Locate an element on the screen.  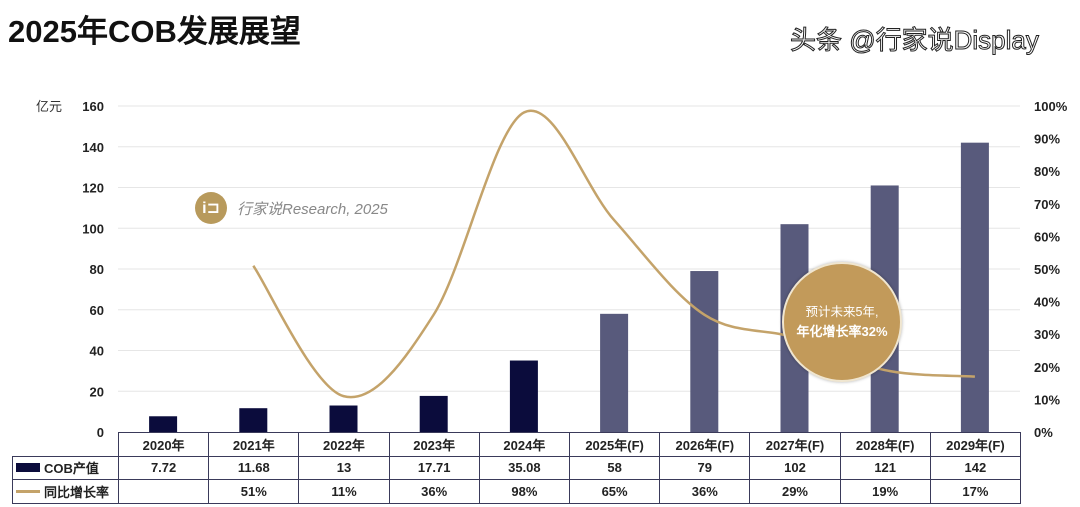
category-header-text: 2020年 is located at coordinates (163, 445).